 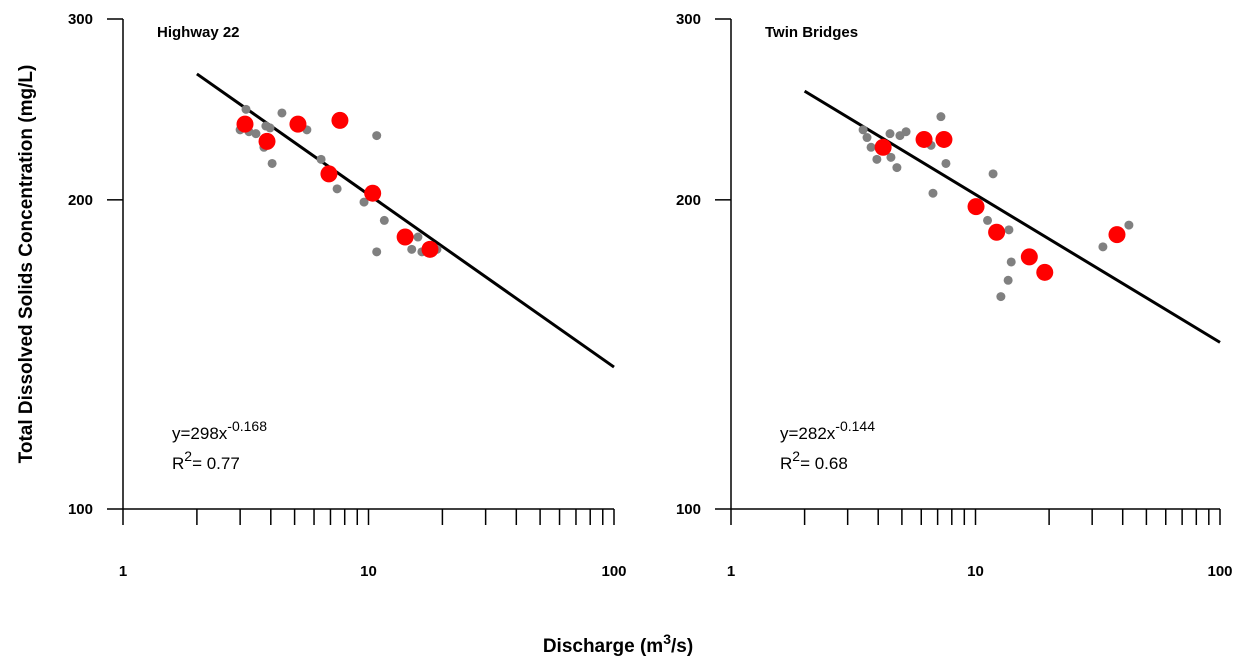 What do you see at coordinates (824, 463) in the screenshot?
I see `r-squared-value: = 0.68` at bounding box center [824, 463].